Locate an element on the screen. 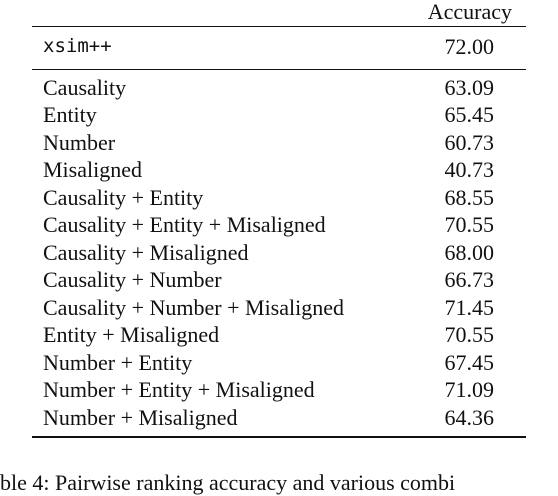 This screenshot has height=496, width=558. table-row: Number + Misaligned 64.36 is located at coordinates (279, 418).